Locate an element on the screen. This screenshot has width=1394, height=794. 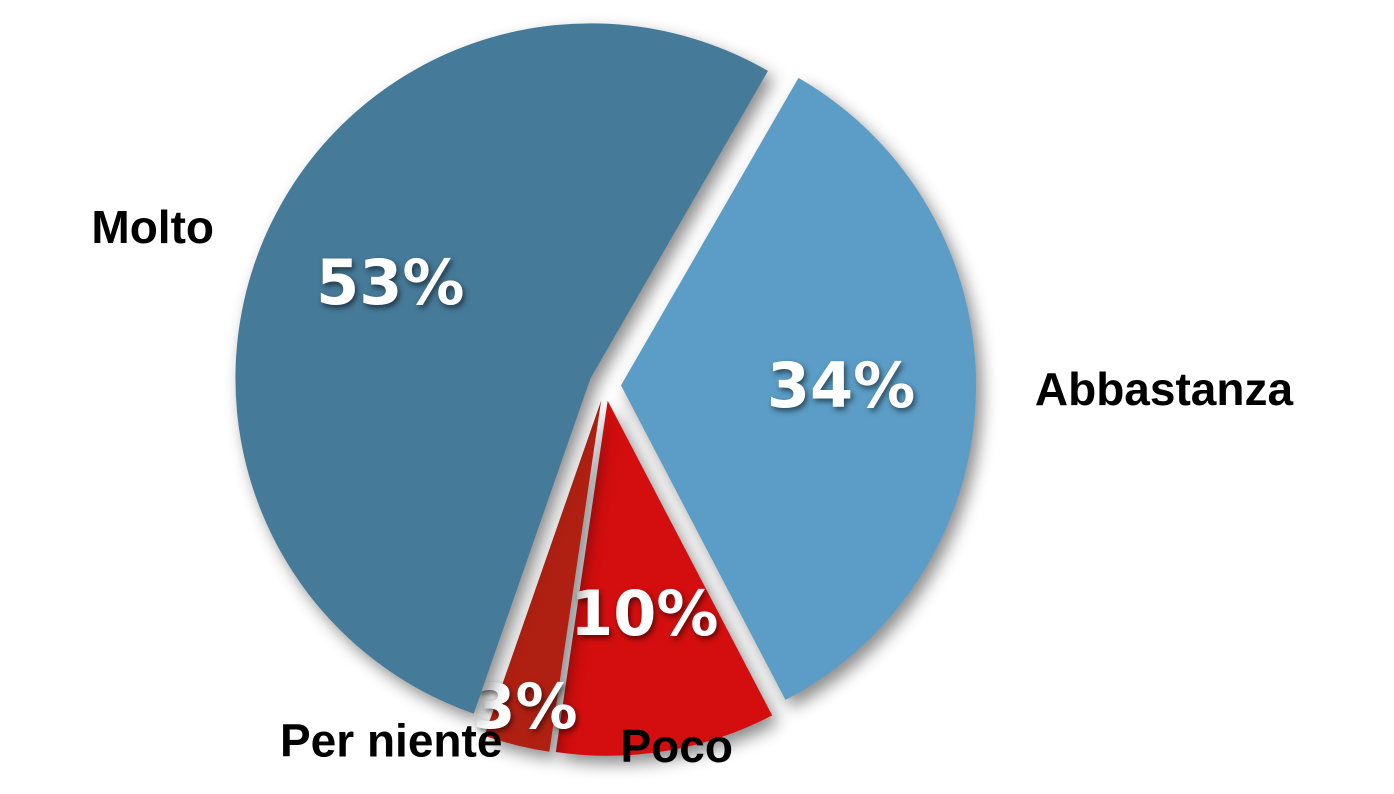
category-label: Poco is located at coordinates (676, 746).